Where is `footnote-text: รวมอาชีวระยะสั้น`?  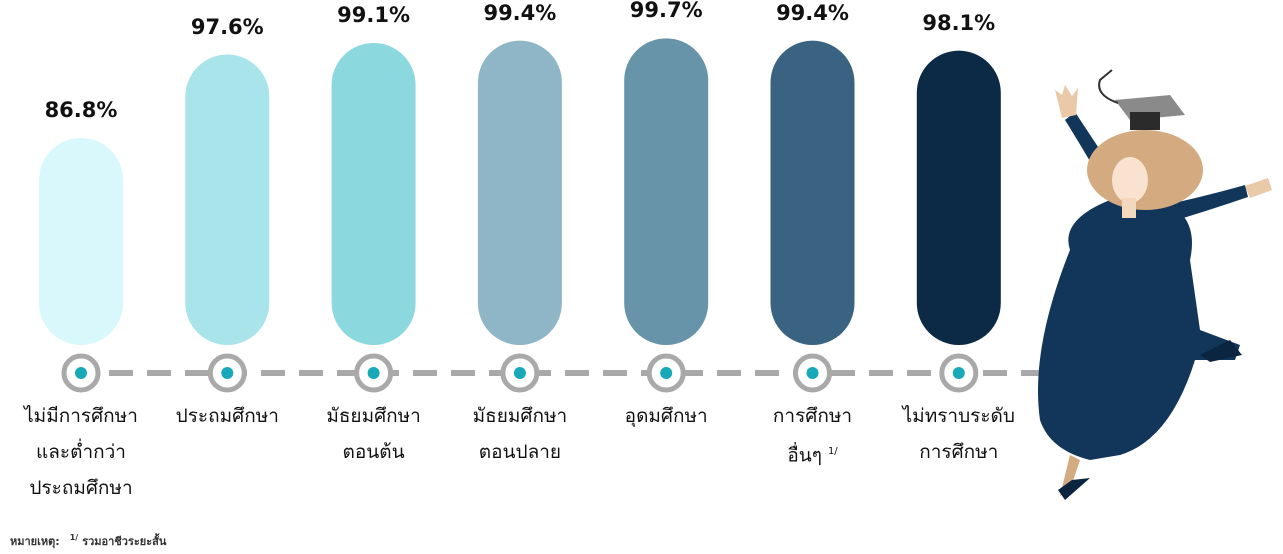 footnote-text: รวมอาชีวระยะสั้น is located at coordinates (124, 541).